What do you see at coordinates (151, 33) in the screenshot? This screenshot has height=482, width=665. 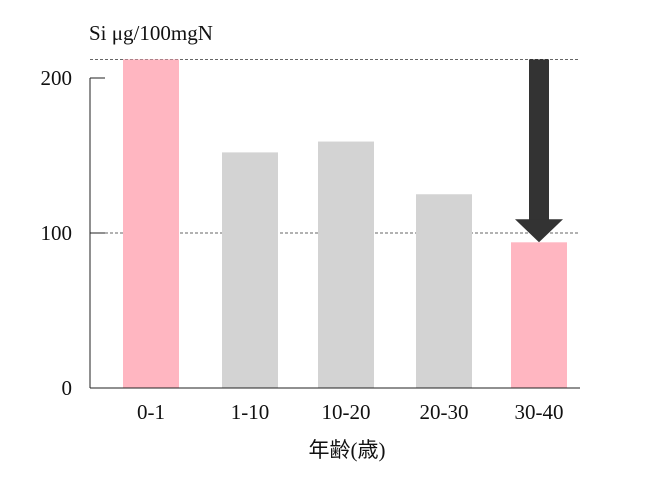 I see `y-axis-label: Si μg/100mgN` at bounding box center [151, 33].